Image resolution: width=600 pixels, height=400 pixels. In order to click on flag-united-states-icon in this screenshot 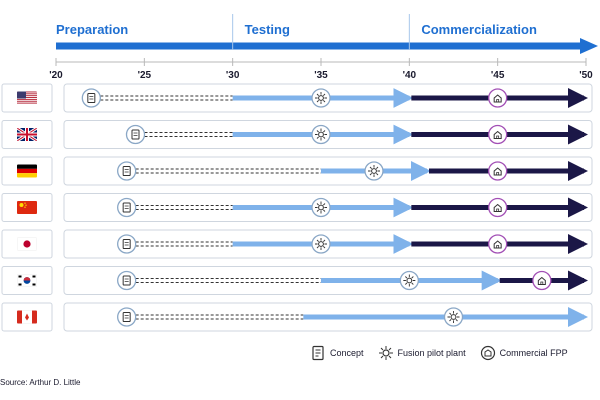, I will do `click(27, 97)`.